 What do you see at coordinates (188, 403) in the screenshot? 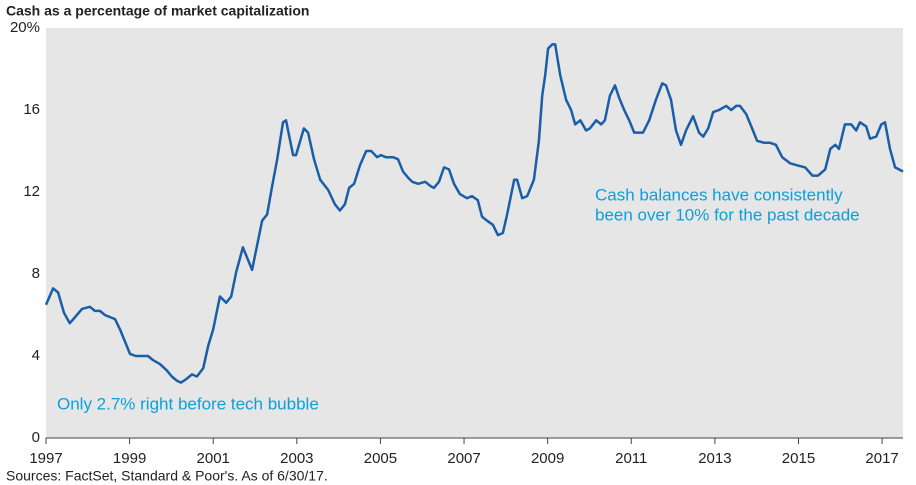
I see `annotation: Only 2.7% right before tech bubble` at bounding box center [188, 403].